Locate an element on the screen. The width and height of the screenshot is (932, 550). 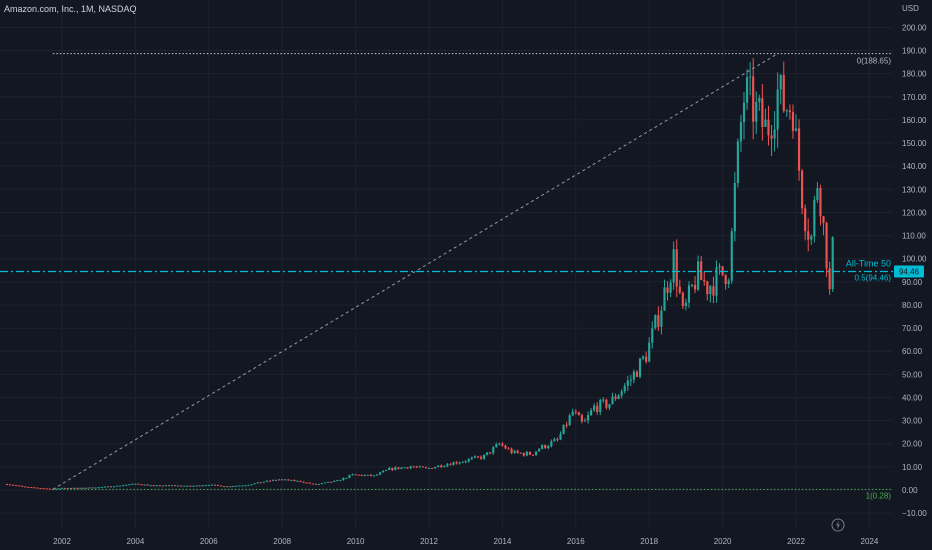
fib-level-0-label: 0(188.65) is located at coordinates (874, 61).